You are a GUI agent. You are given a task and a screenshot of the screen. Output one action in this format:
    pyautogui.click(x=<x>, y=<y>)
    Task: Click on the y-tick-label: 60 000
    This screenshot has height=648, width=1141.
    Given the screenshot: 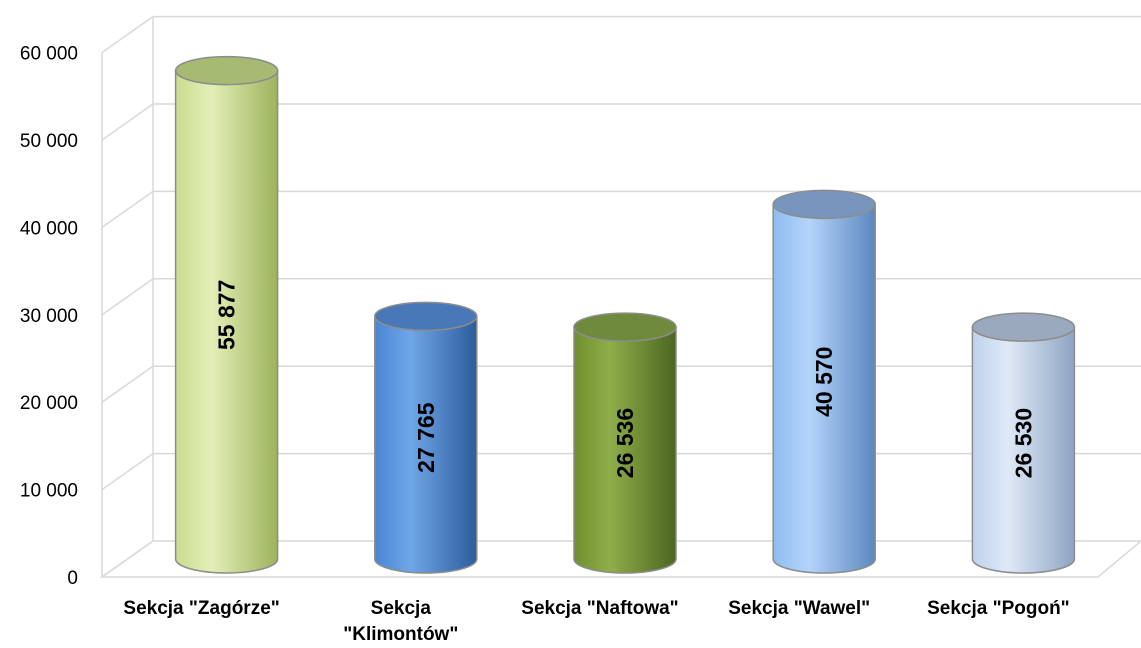 What is the action you would take?
    pyautogui.click(x=49, y=54)
    